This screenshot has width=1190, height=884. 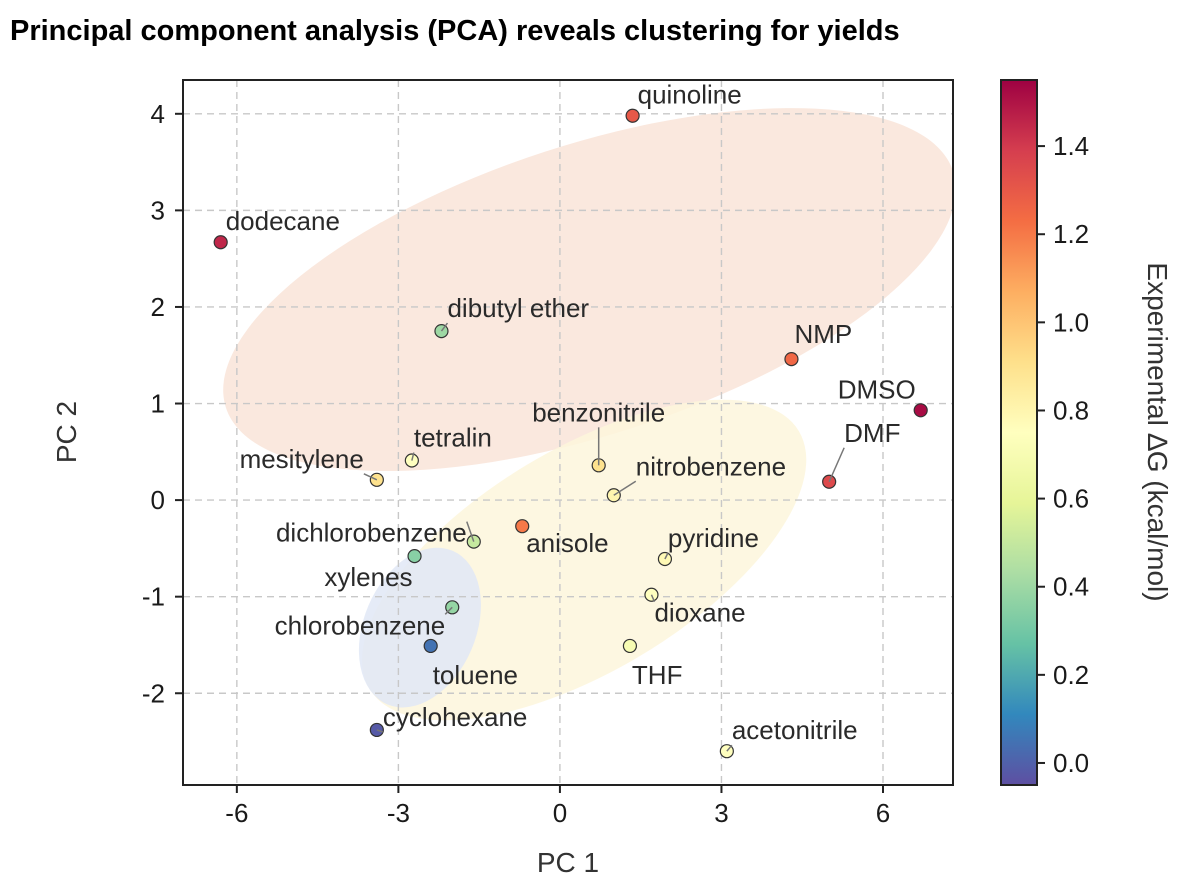 What do you see at coordinates (598, 412) in the screenshot?
I see `label-benzonitrile: benzonitrile` at bounding box center [598, 412].